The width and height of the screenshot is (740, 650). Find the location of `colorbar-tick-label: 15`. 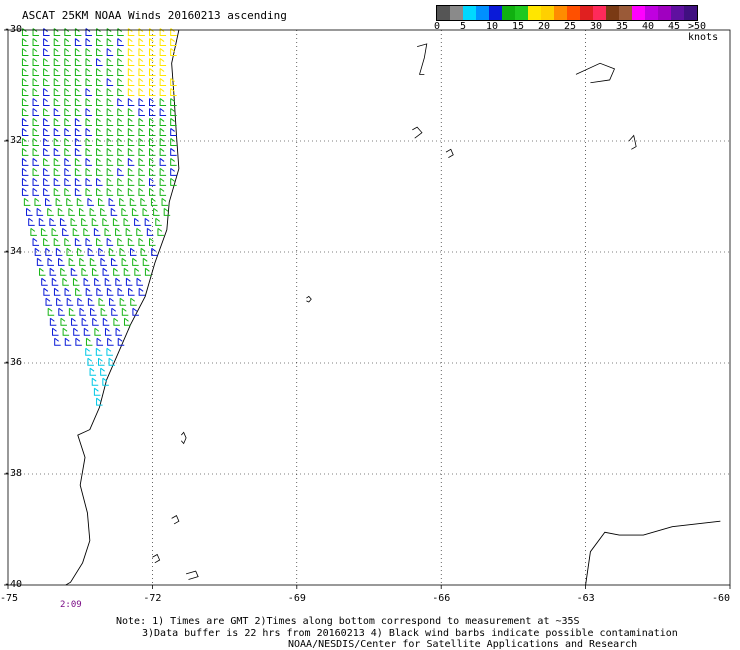

colorbar-tick-label: 15 is located at coordinates (518, 26).